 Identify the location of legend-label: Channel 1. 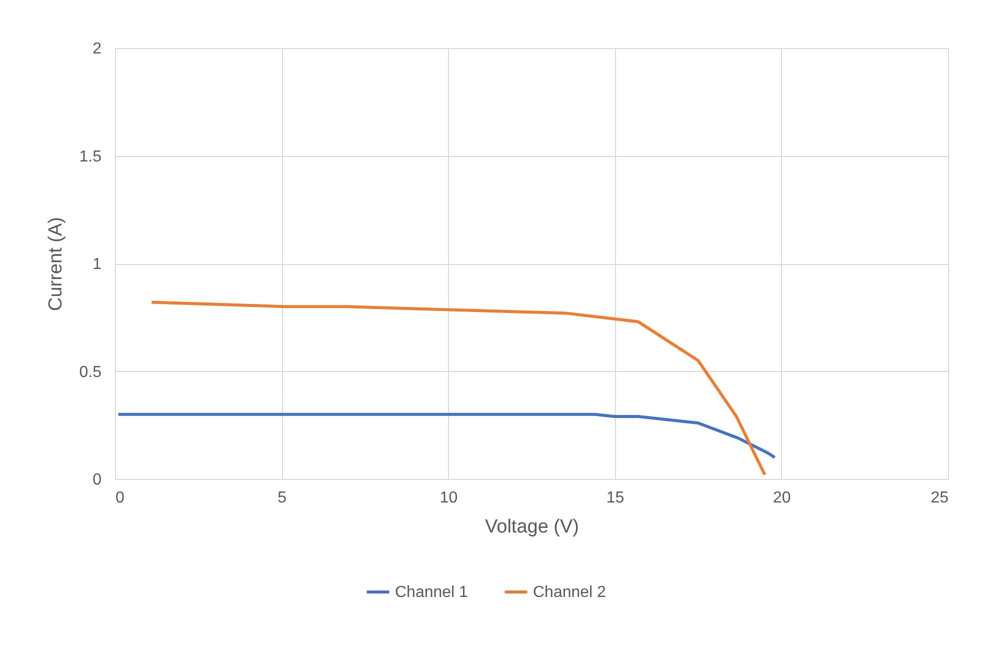
(431, 592).